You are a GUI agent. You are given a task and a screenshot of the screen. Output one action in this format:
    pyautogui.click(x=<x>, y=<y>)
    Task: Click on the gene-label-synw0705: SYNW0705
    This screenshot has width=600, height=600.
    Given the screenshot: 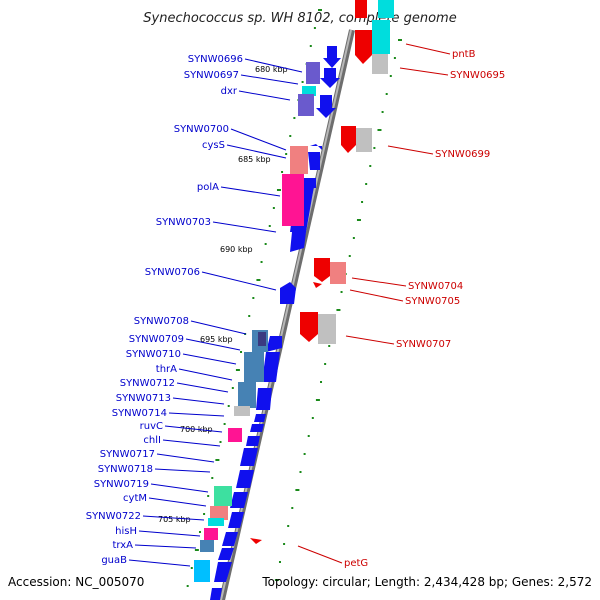 What is the action you would take?
    pyautogui.click(x=432, y=301)
    